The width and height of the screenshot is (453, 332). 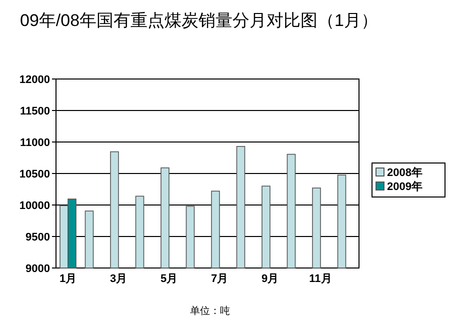 What do you see at coordinates (34, 80) in the screenshot?
I see `y-tick-label: 12000` at bounding box center [34, 80].